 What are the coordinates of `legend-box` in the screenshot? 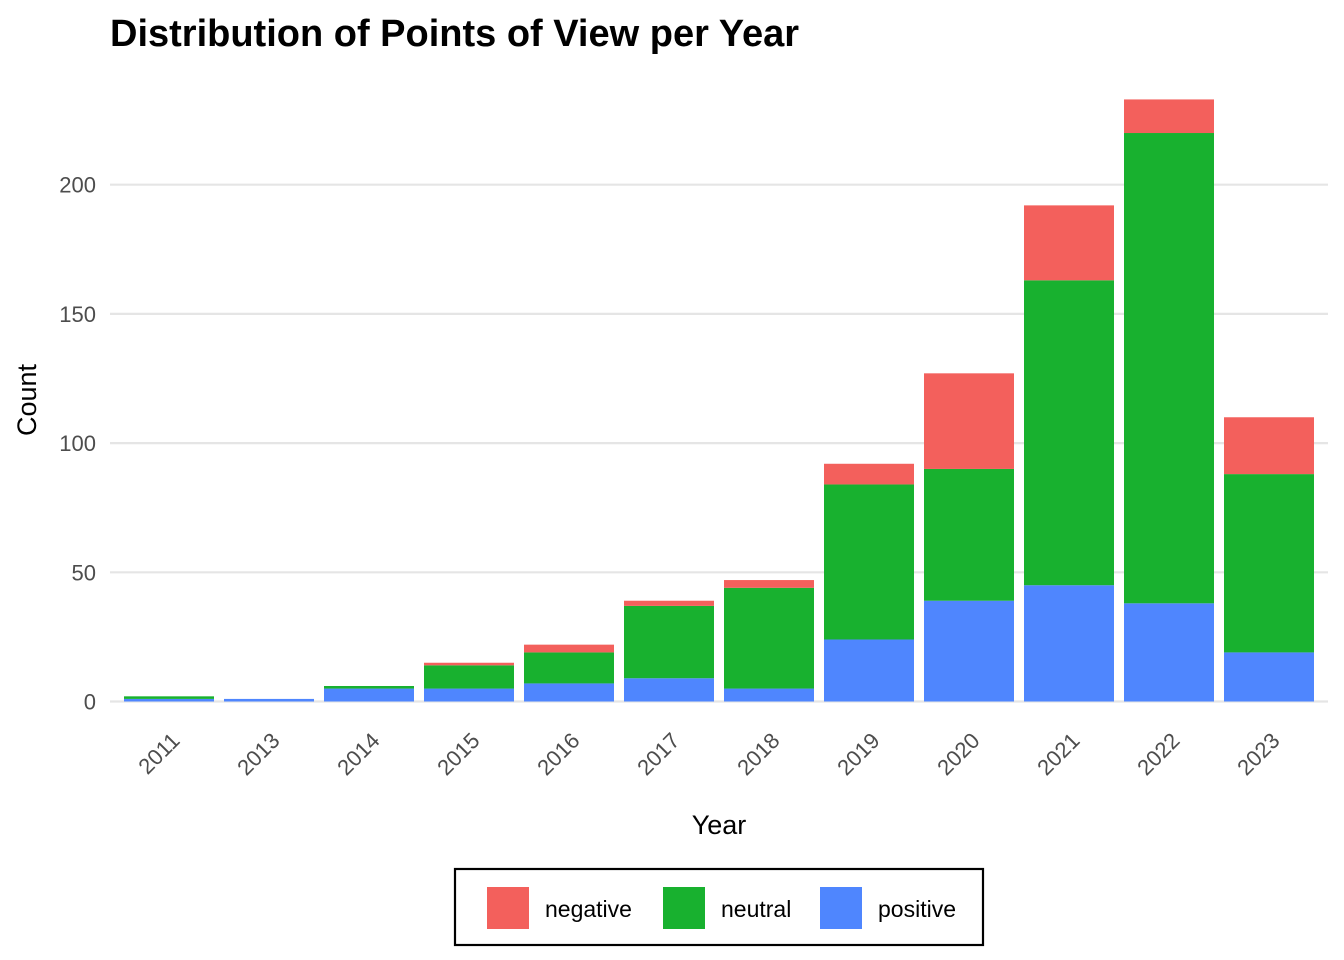 It's located at (719, 907).